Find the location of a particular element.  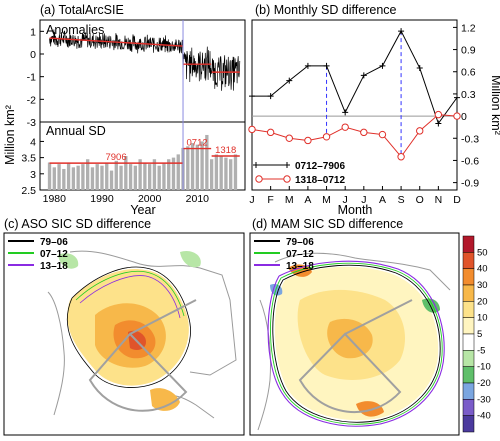

panel-b-xlabel: Month is located at coordinates (355, 210).